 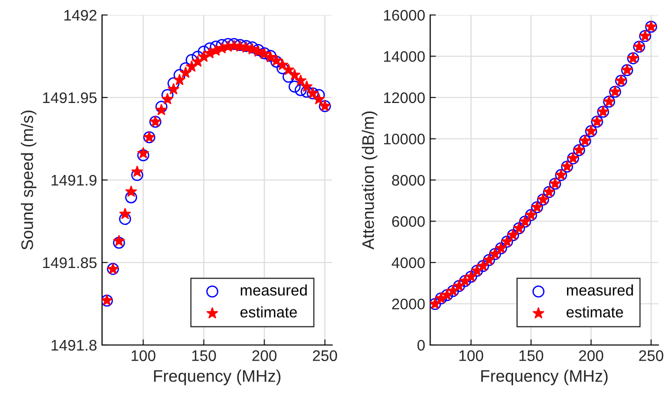 I want to click on y-tick-label: 14000, so click(x=404, y=56).